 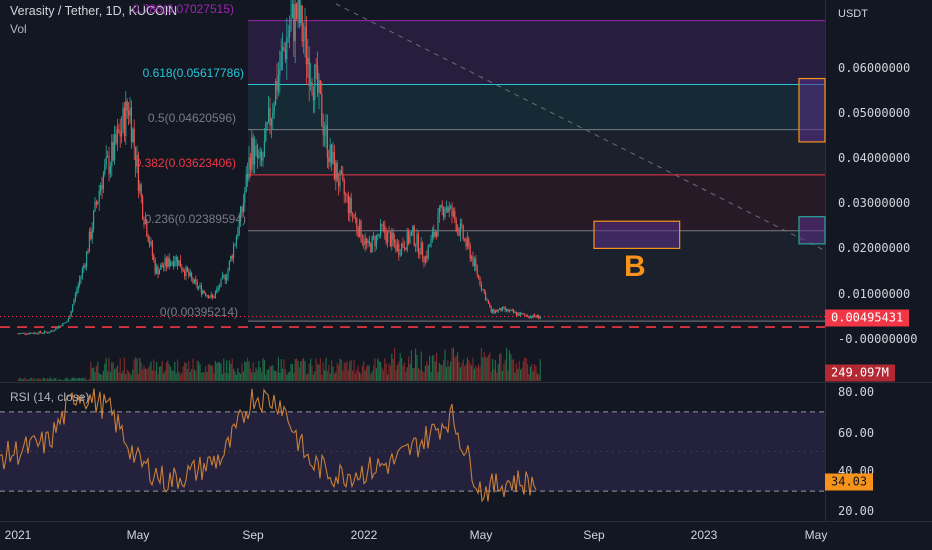 I want to click on price-tick: 0.04000000, so click(x=874, y=158).